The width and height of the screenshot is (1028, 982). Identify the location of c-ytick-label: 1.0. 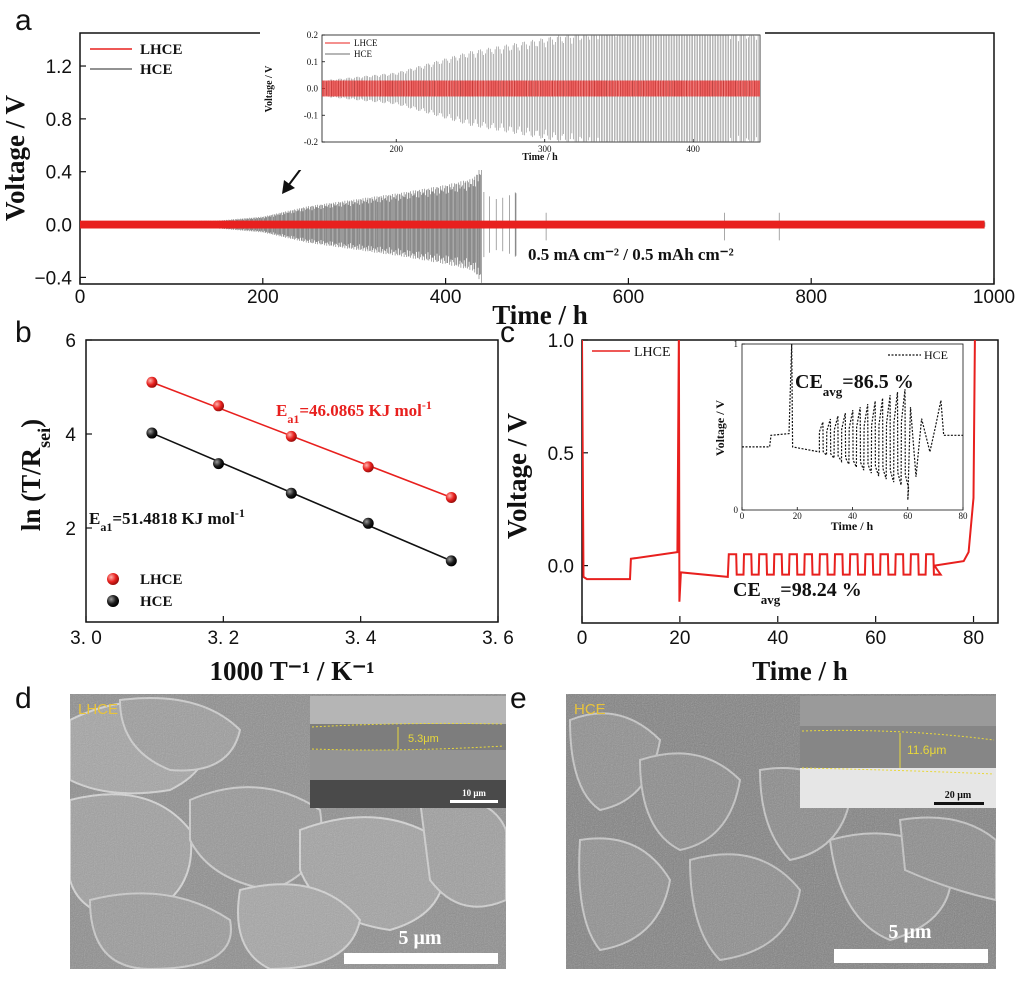
(561, 341).